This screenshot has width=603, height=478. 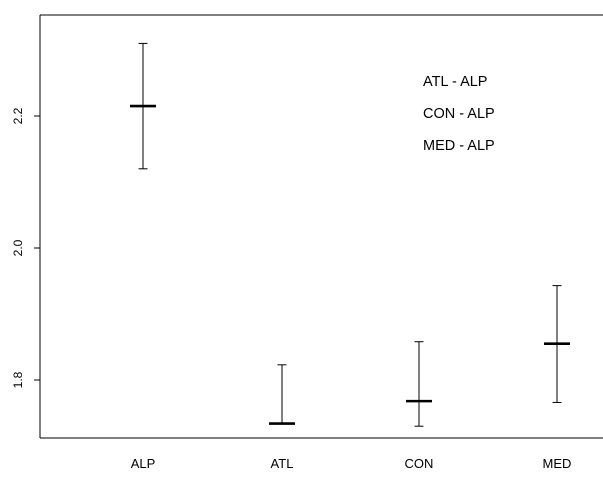 I want to click on y-tick-label-0: 1.8, so click(x=18, y=379).